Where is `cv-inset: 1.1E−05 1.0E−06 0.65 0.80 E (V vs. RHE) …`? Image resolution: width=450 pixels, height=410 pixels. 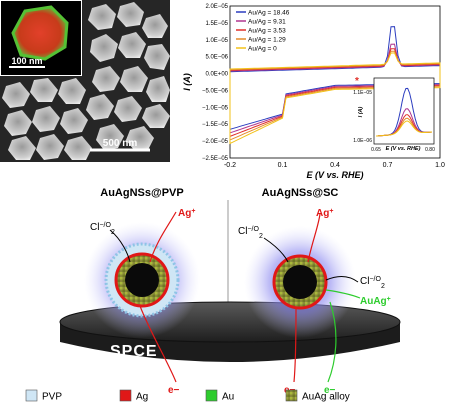 cv-inset: 1.1E−05 1.0E−06 0.65 0.80 E (V vs. RHE) … is located at coordinates (394, 115).